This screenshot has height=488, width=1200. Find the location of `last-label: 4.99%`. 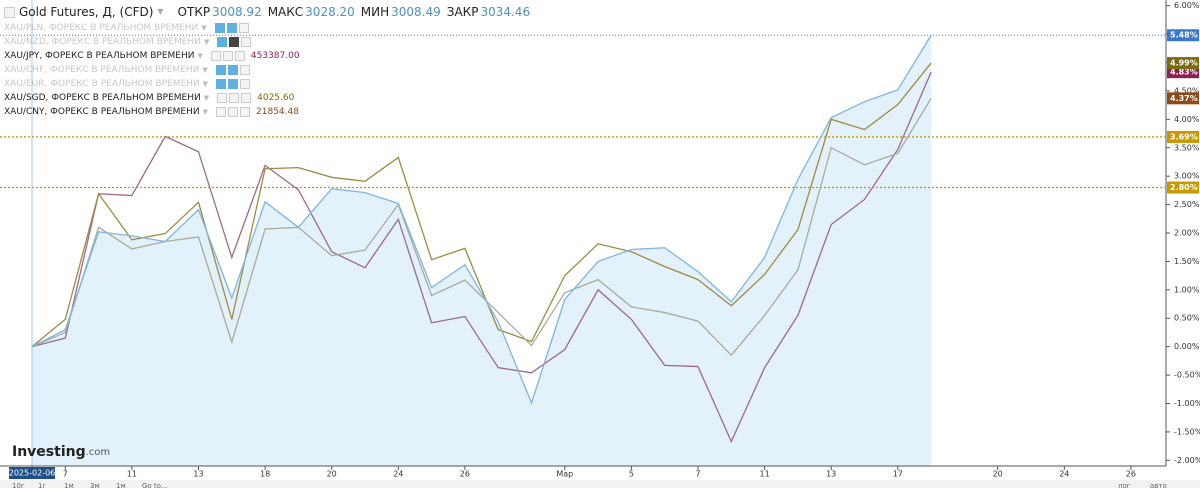

last-label: 4.99% is located at coordinates (1184, 63).